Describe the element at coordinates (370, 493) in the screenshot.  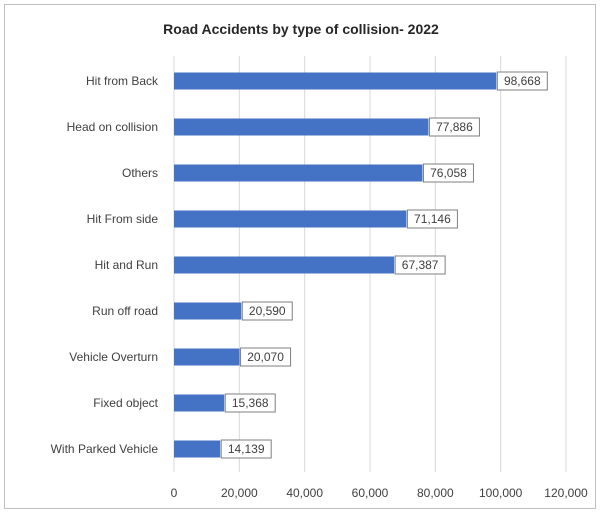
I see `x-tick-label: 60,000` at that location.